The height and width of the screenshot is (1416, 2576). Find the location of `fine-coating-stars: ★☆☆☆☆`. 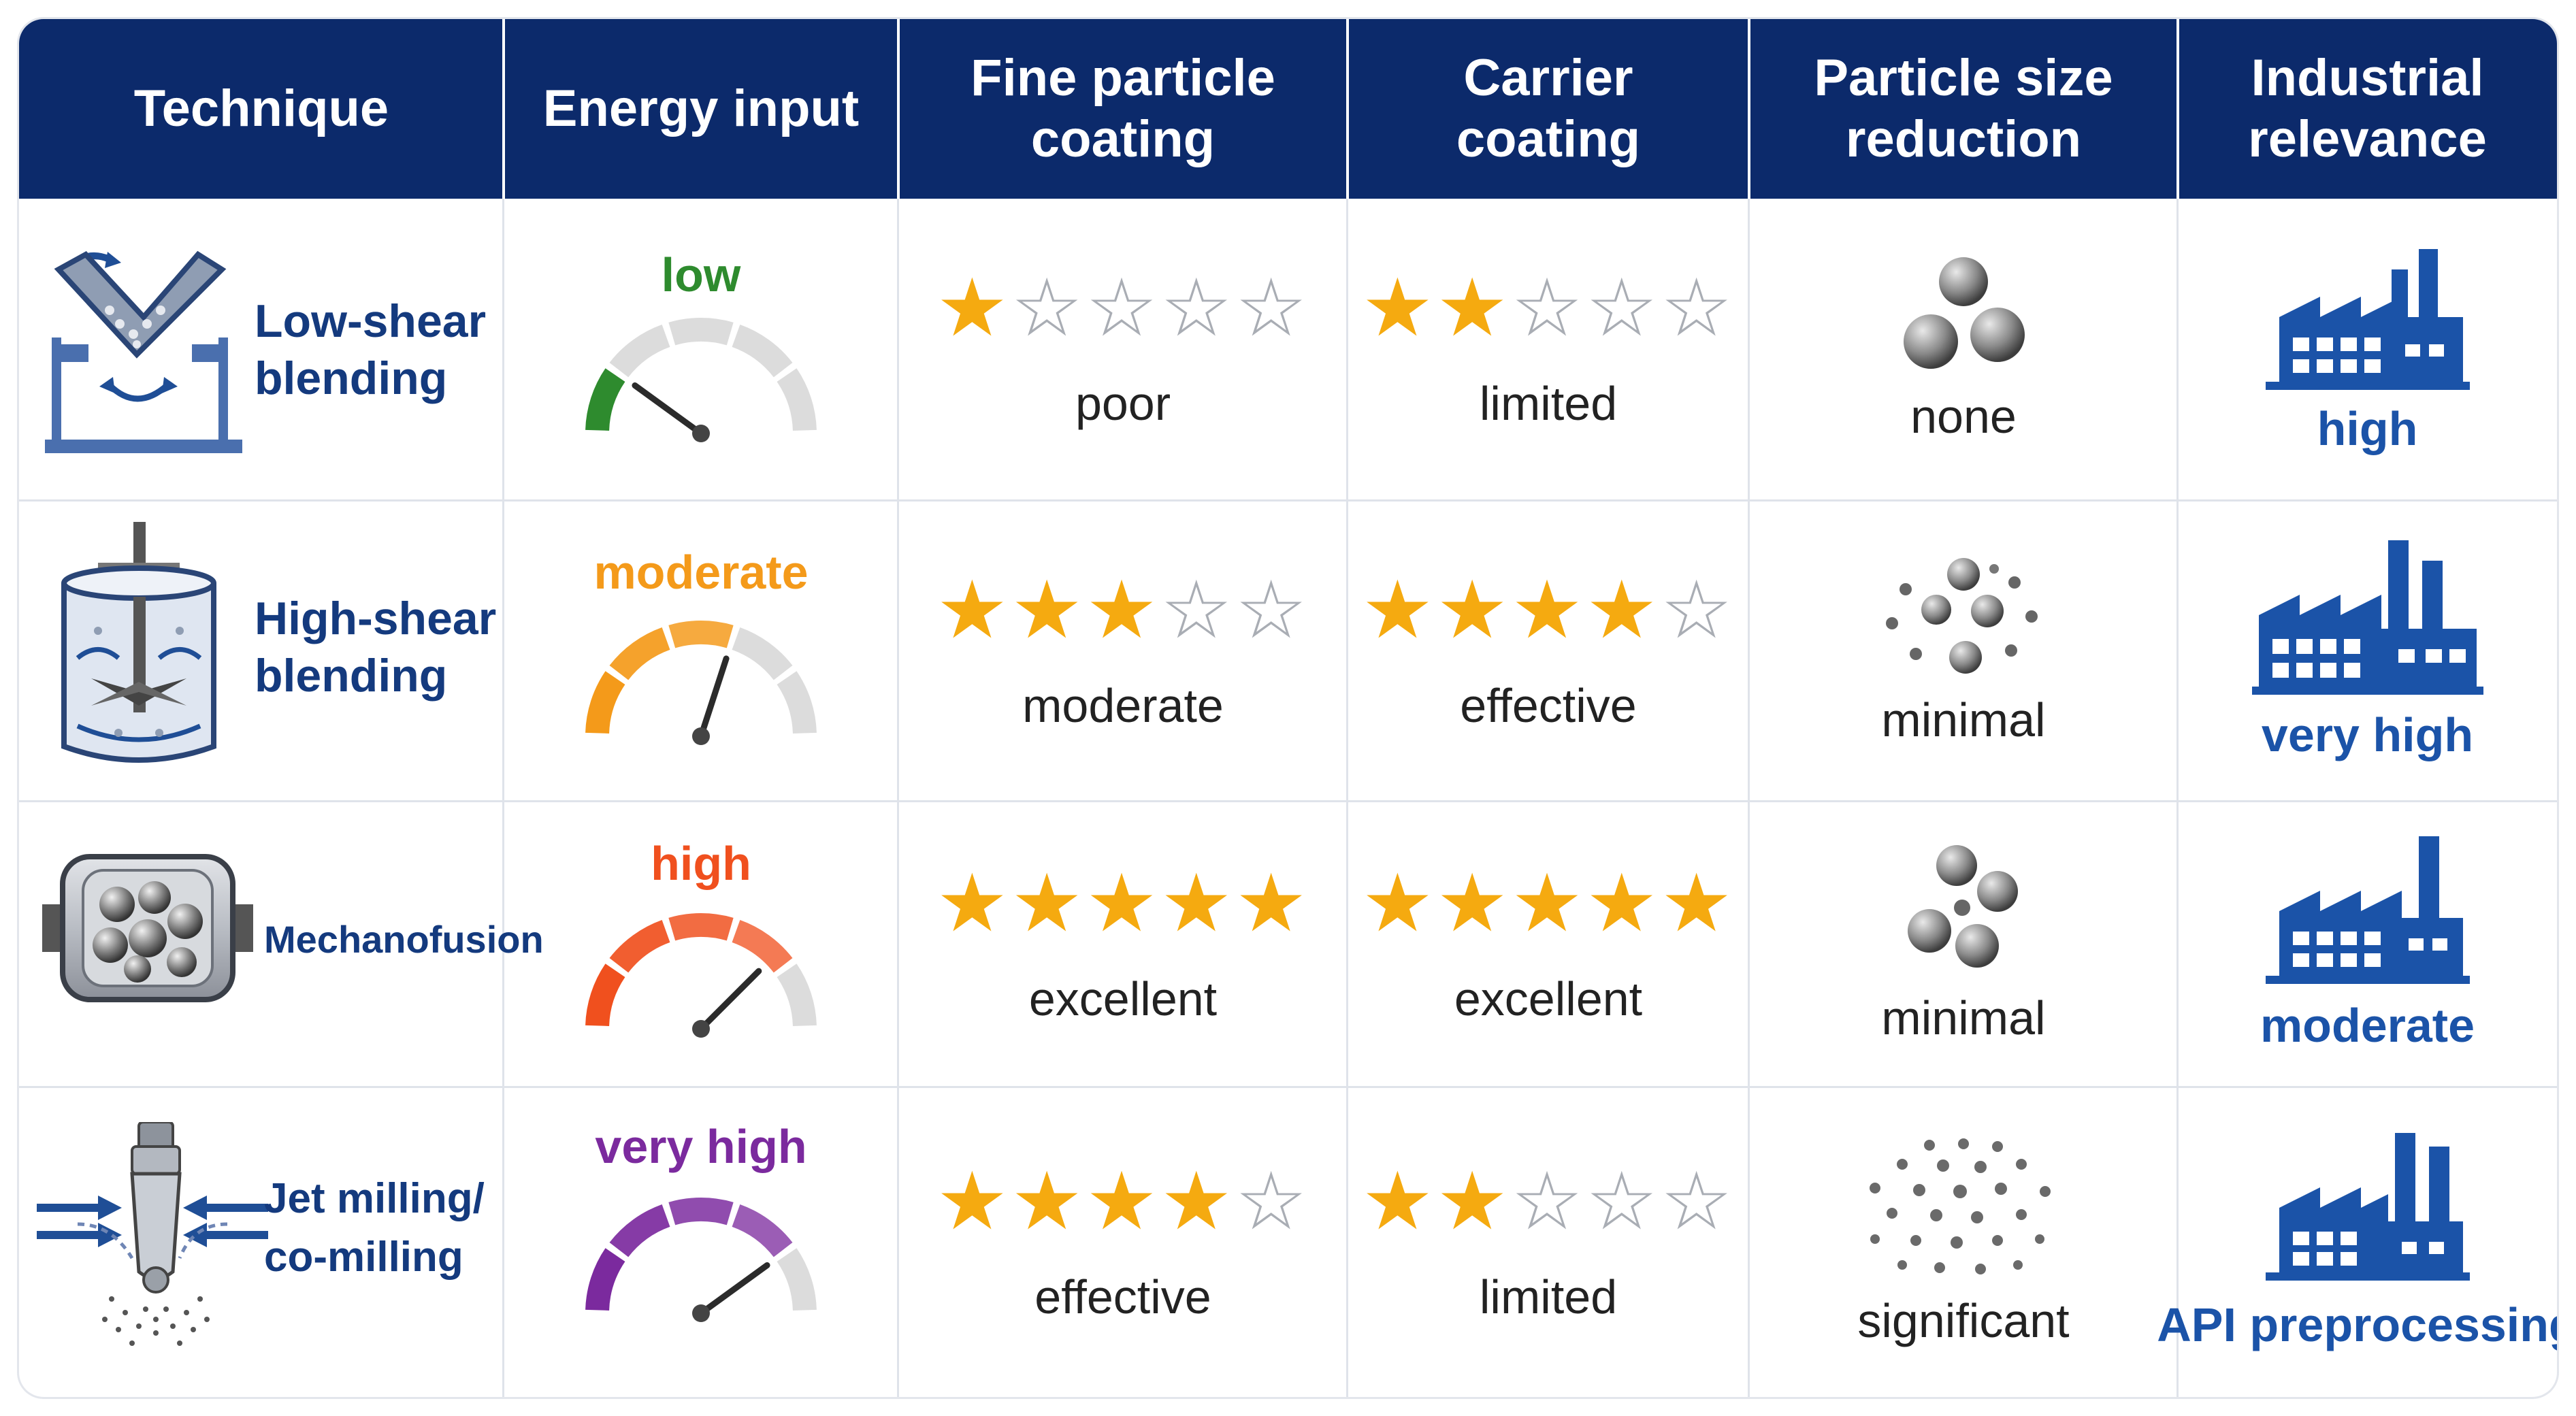

fine-coating-stars: ★☆☆☆☆ is located at coordinates (1123, 308).